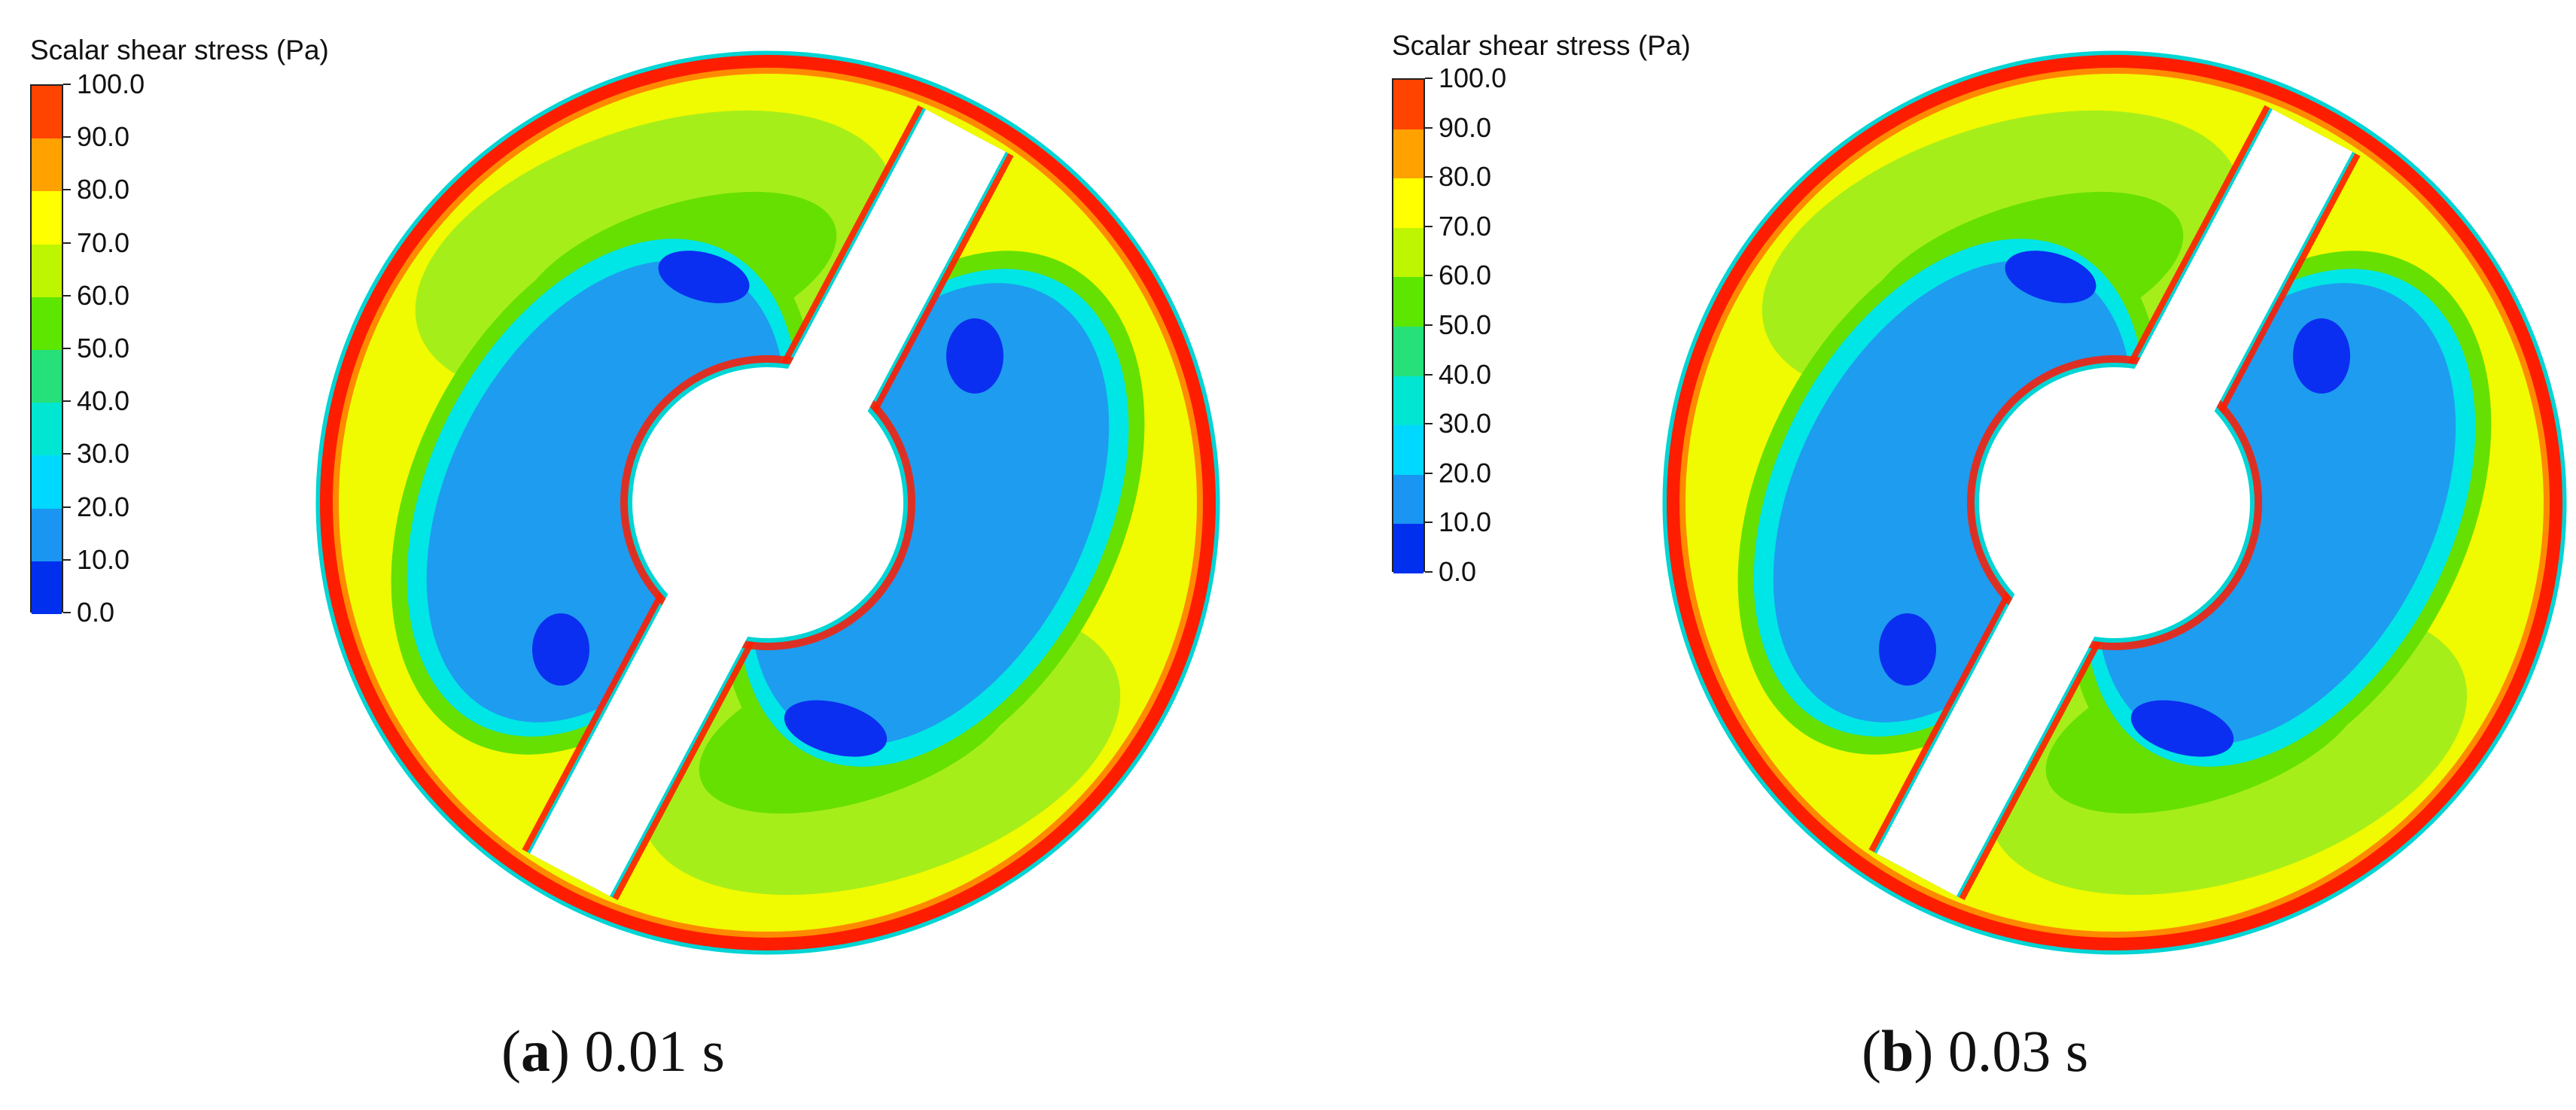 The height and width of the screenshot is (1110, 2576). What do you see at coordinates (1897, 1051) in the screenshot?
I see `caption-letter: b` at bounding box center [1897, 1051].